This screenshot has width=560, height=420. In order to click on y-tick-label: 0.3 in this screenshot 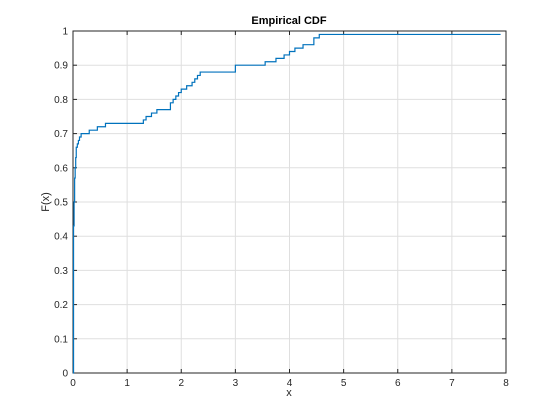, I will do `click(61, 271)`.